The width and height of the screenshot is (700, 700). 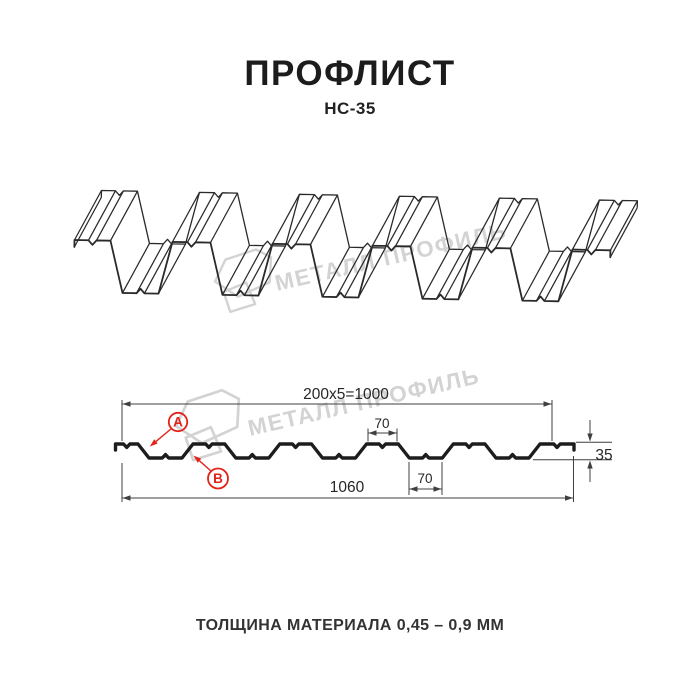 I want to click on side-callouts, so click(x=189, y=450).